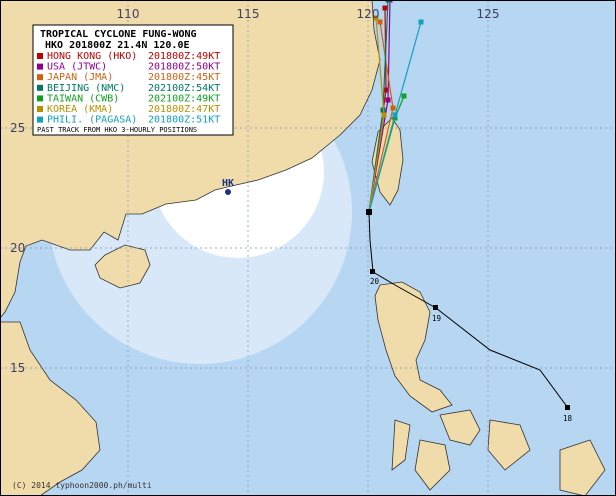 The width and height of the screenshot is (616, 496). What do you see at coordinates (118, 34) in the screenshot?
I see `legend-title: TROPICAL CYCLONE FUNG-WONG` at bounding box center [118, 34].